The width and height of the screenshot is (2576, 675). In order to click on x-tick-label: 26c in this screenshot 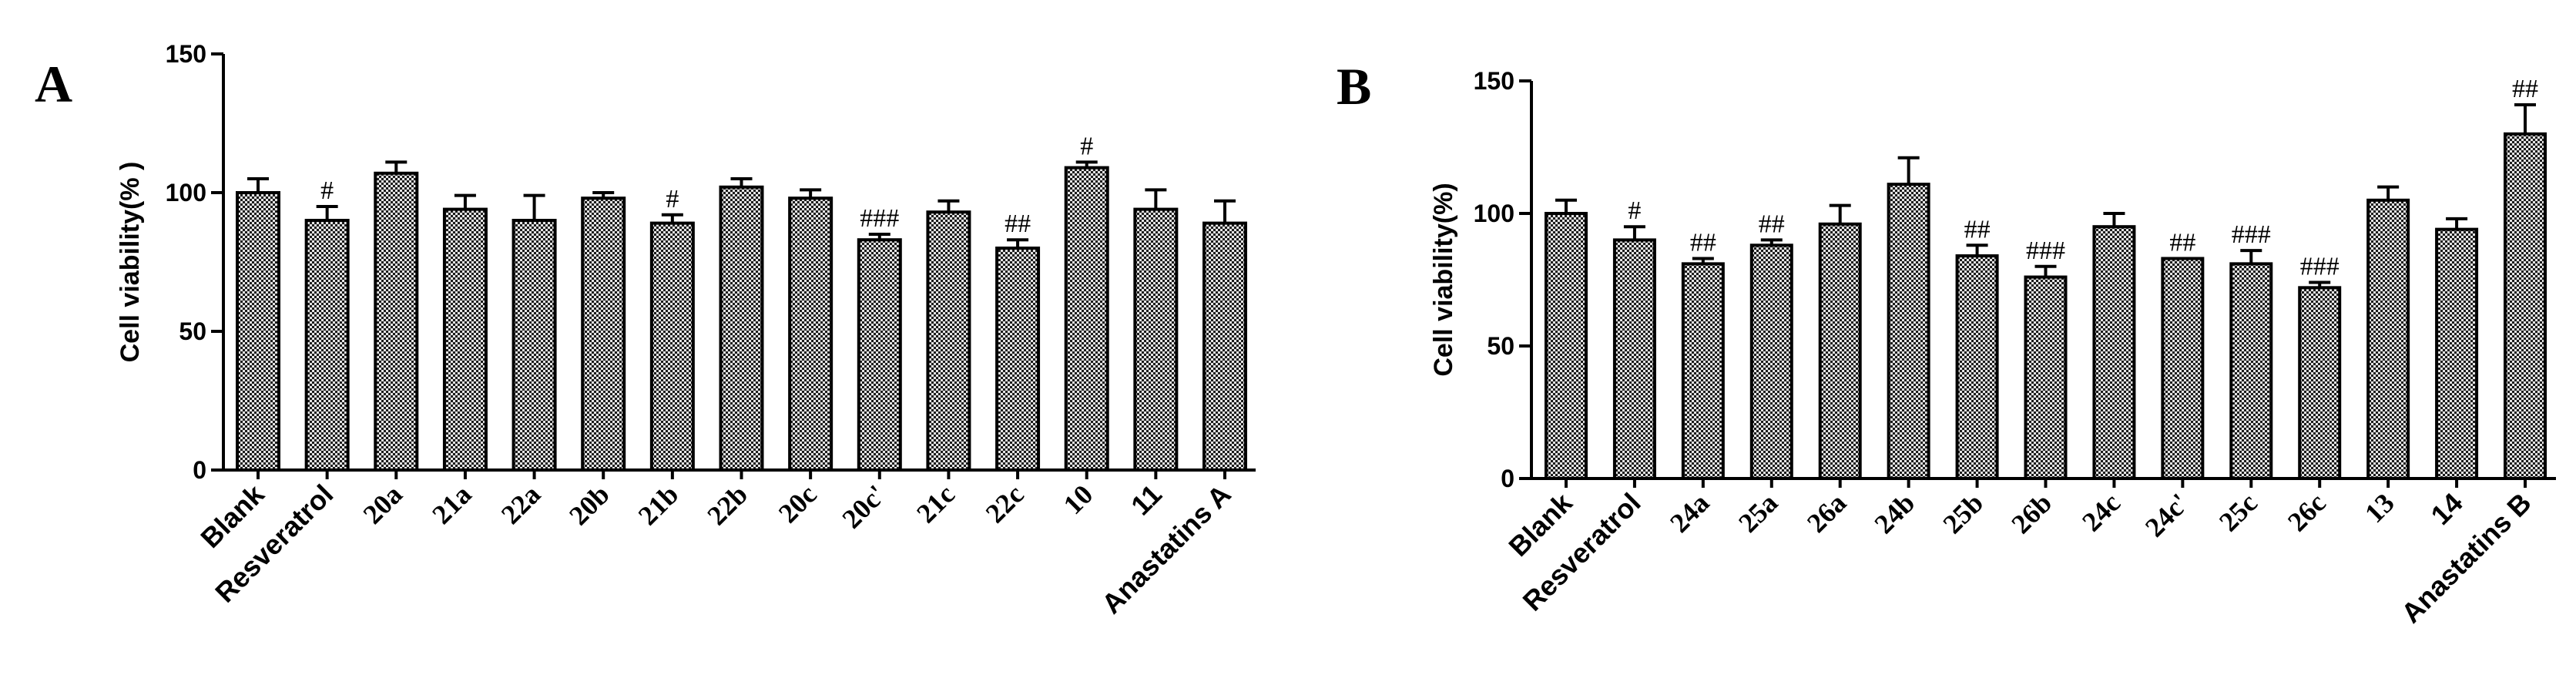, I will do `click(2307, 512)`.